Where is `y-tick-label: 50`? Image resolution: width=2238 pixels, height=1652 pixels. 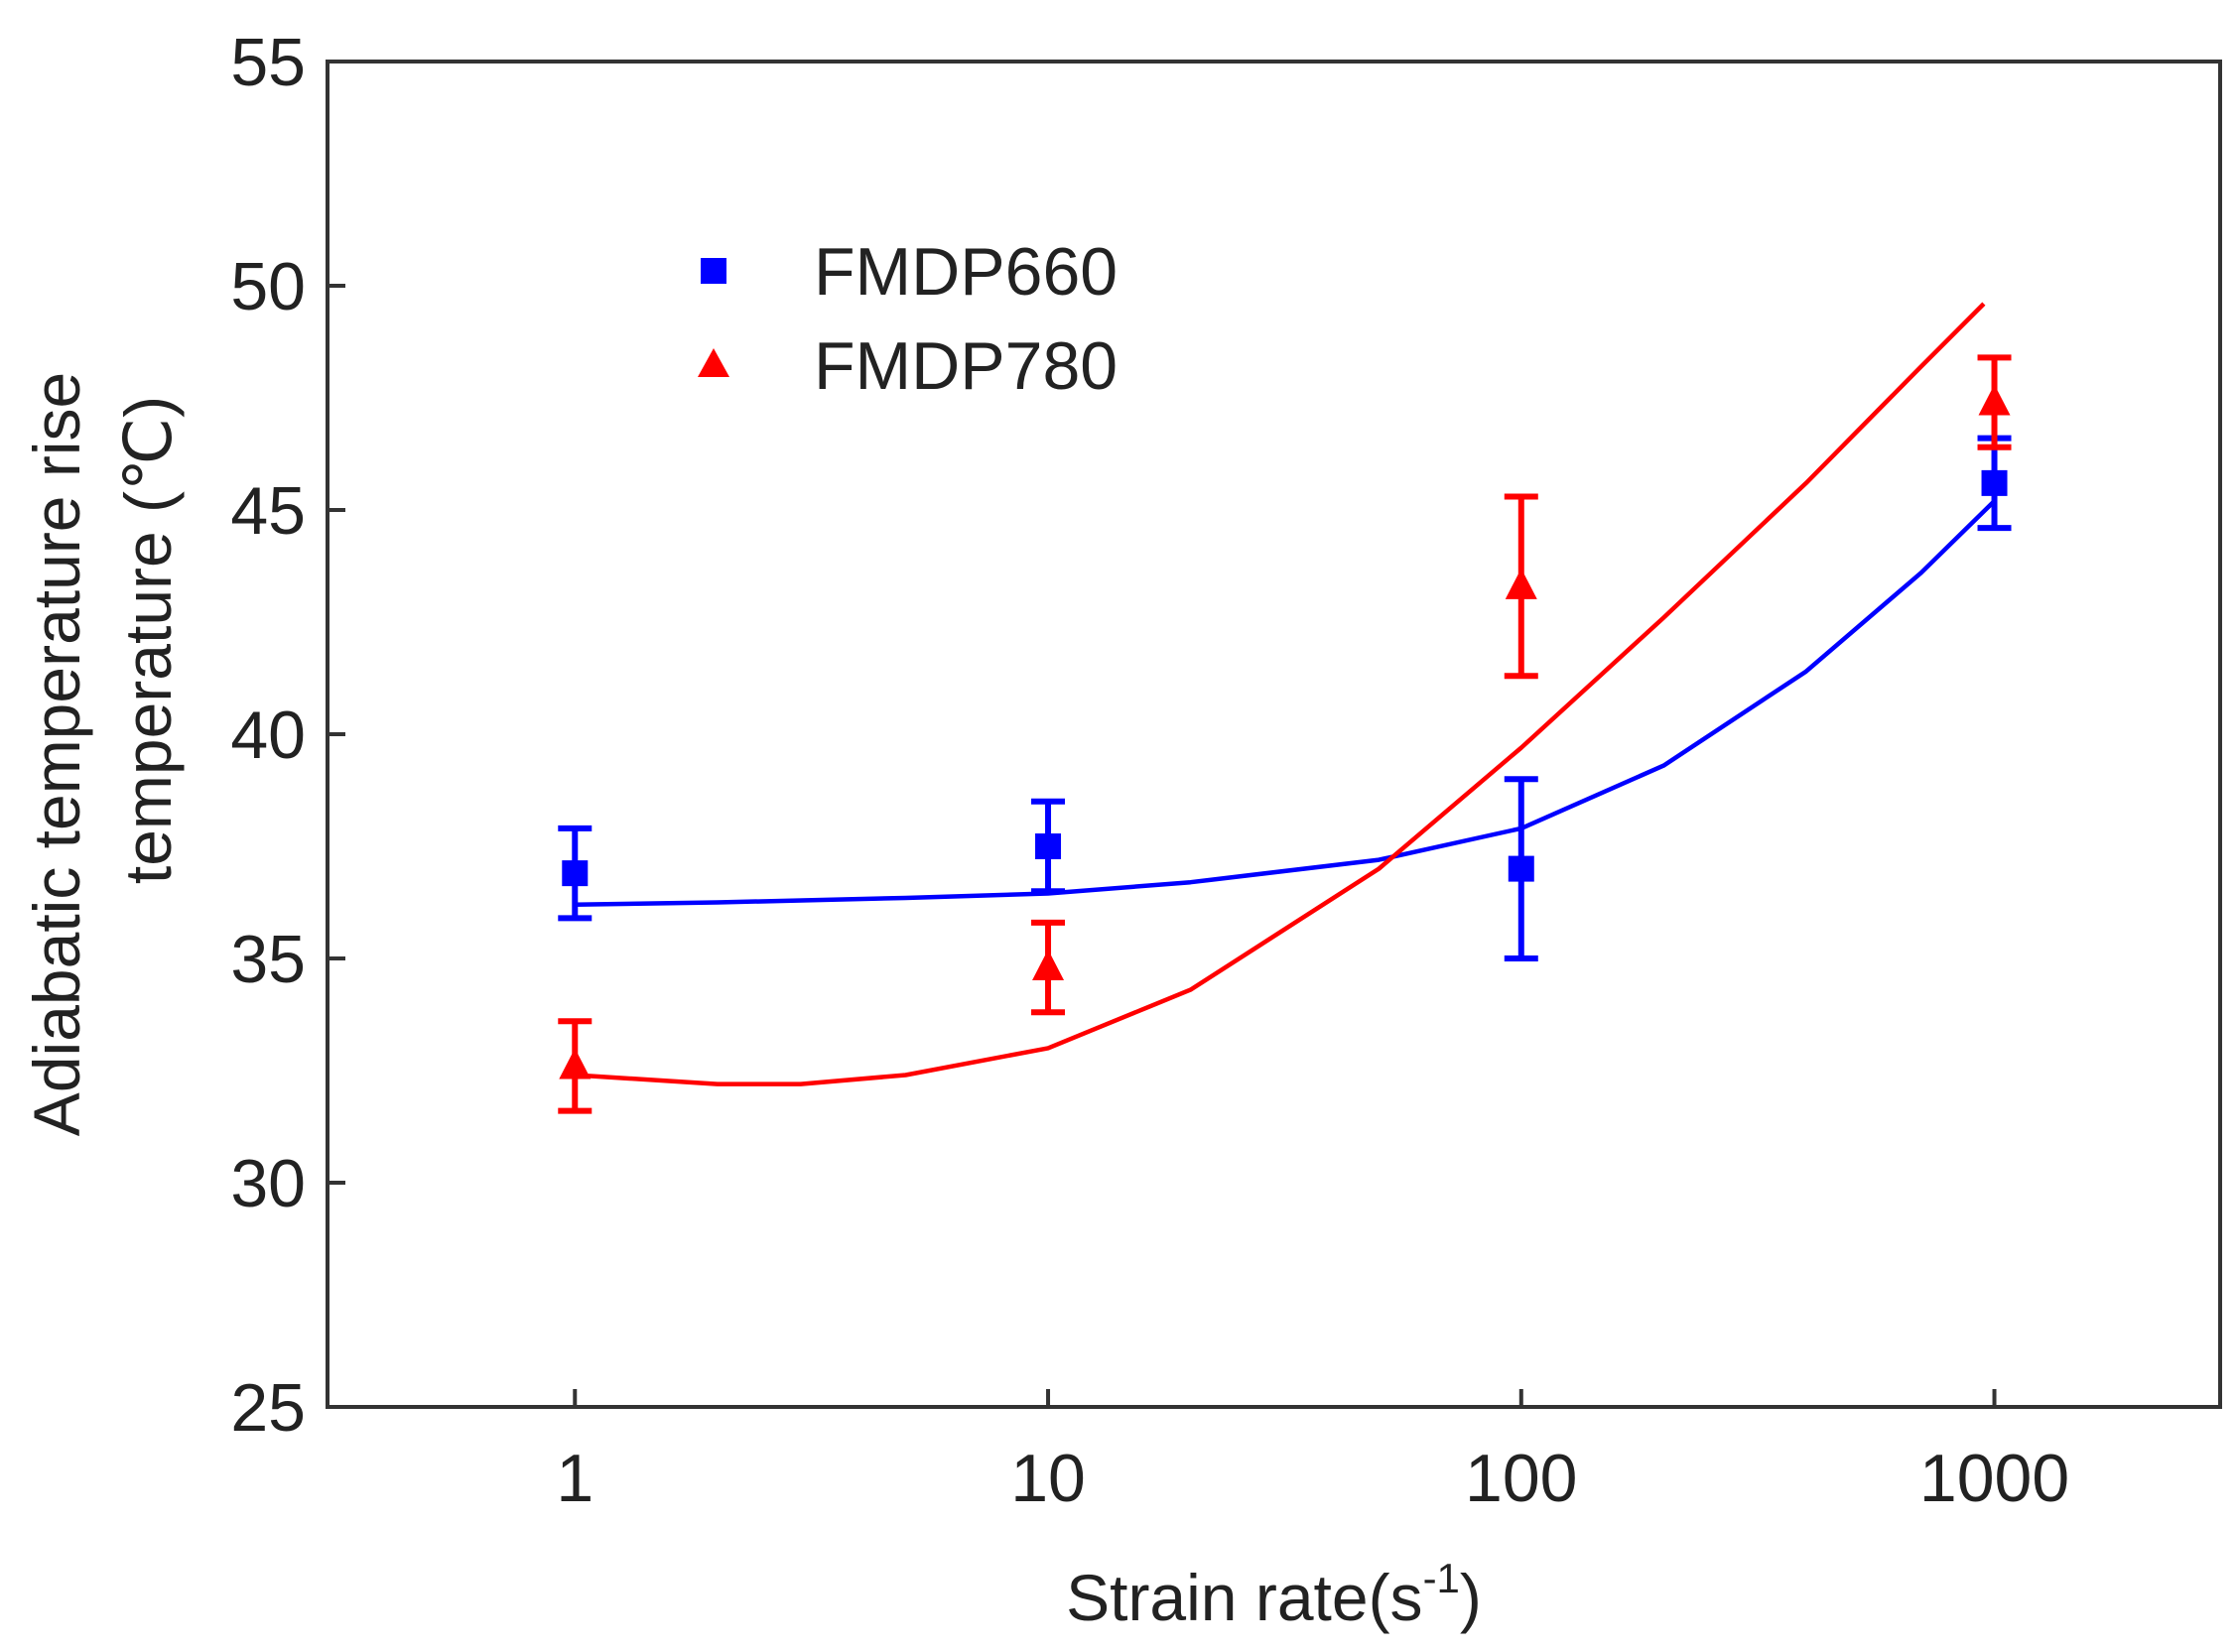 y-tick-label: 50 is located at coordinates (268, 286).